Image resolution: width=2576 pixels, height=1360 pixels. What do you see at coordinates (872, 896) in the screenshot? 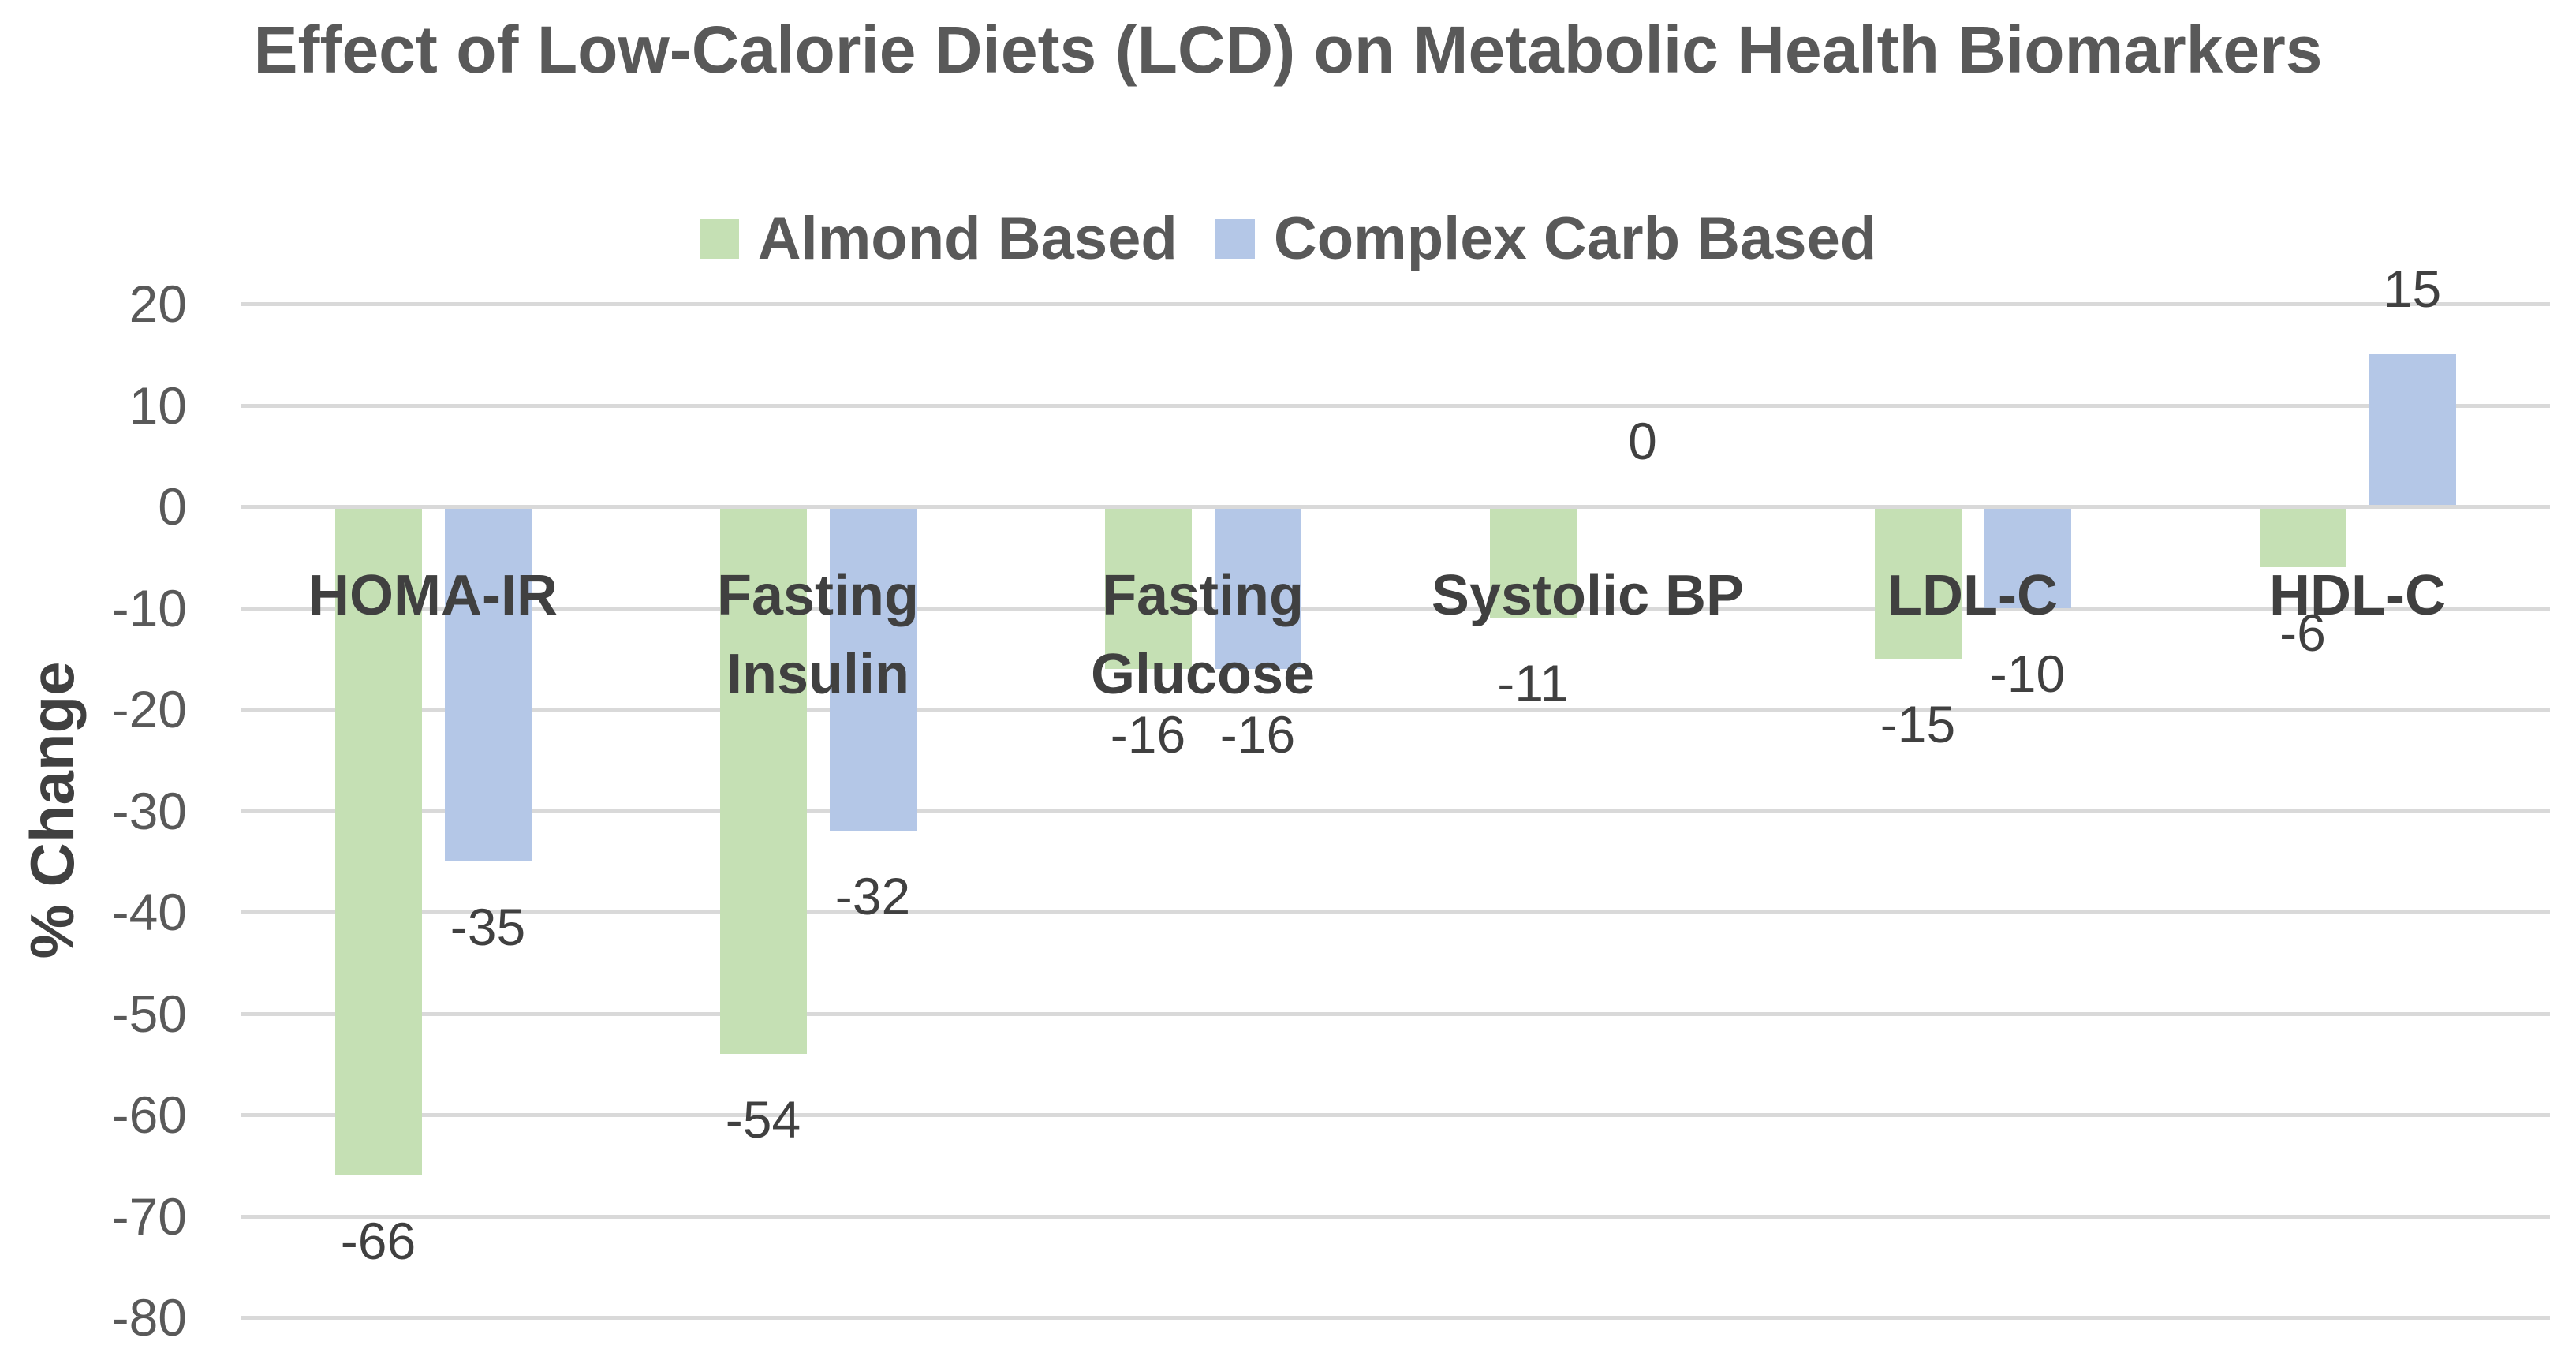
I see `data-label-complex-carb-based-fasting-insulin: -32` at bounding box center [872, 896].